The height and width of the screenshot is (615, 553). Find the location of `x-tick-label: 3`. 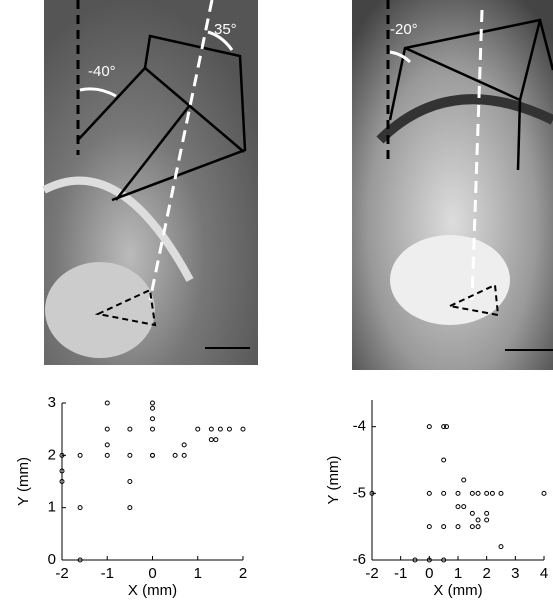

x-tick-label: 3 is located at coordinates (515, 573).